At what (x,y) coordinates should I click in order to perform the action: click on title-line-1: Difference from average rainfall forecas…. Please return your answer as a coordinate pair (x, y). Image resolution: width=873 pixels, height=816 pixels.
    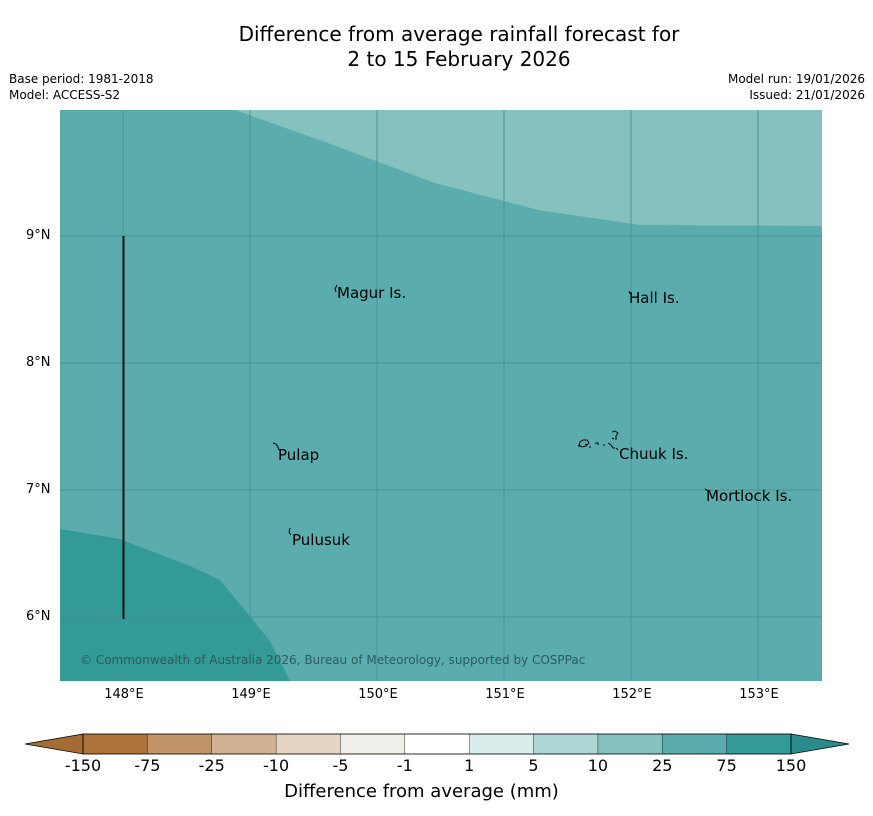
    Looking at the image, I should click on (459, 34).